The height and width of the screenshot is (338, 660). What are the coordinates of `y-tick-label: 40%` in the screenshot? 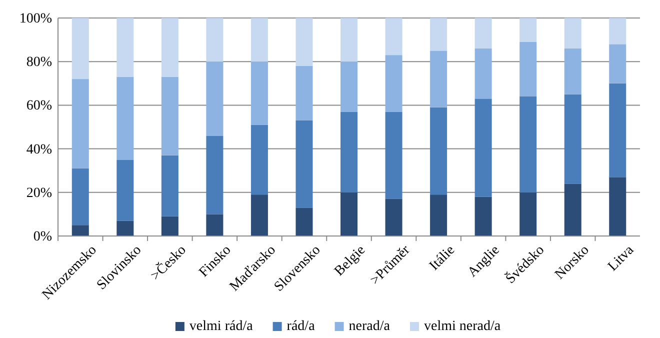 It's located at (39, 150).